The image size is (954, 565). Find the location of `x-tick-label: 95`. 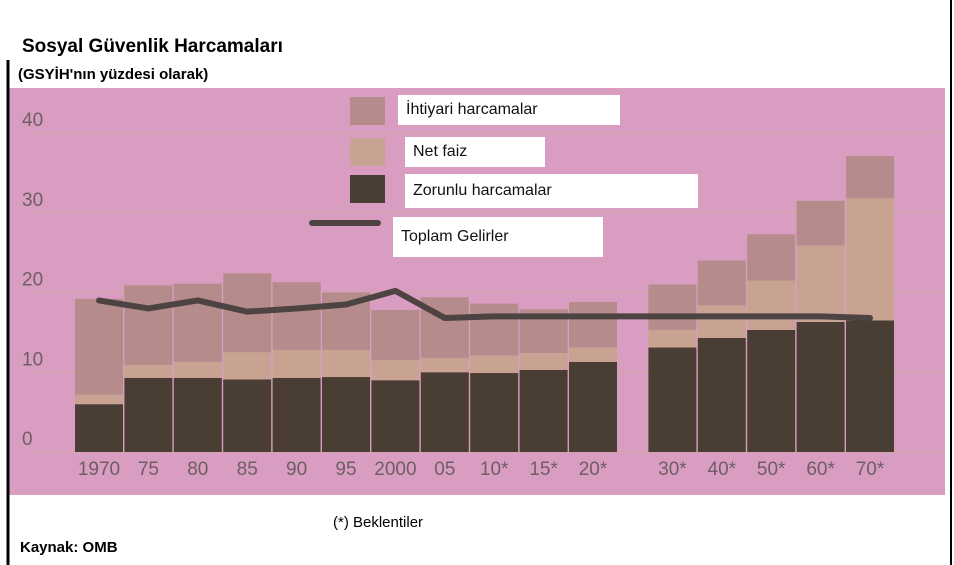

x-tick-label: 95 is located at coordinates (345, 469).